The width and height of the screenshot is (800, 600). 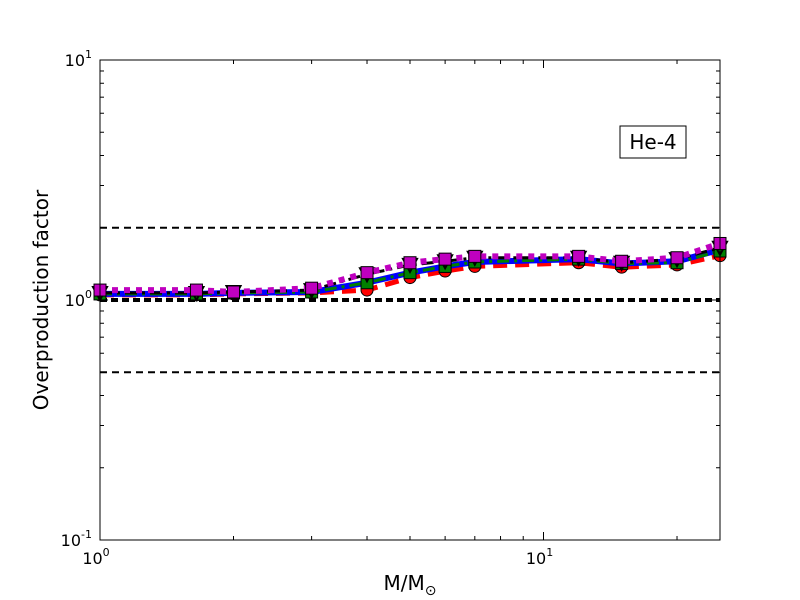 I want to click on x-tick-label: 10¹, so click(x=539, y=557).